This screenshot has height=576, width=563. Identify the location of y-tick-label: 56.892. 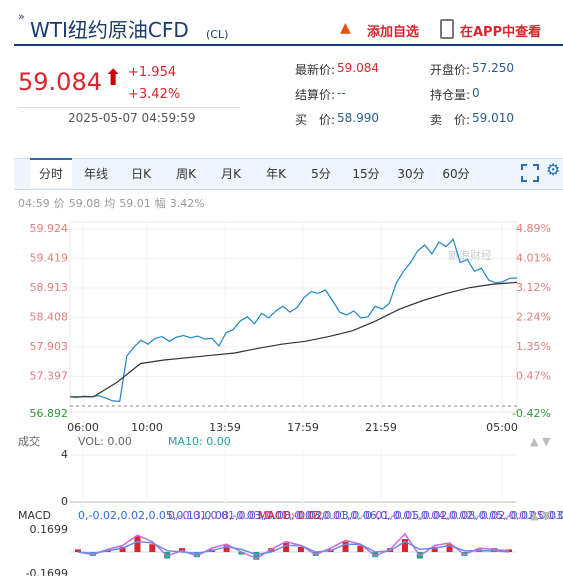
(49, 413).